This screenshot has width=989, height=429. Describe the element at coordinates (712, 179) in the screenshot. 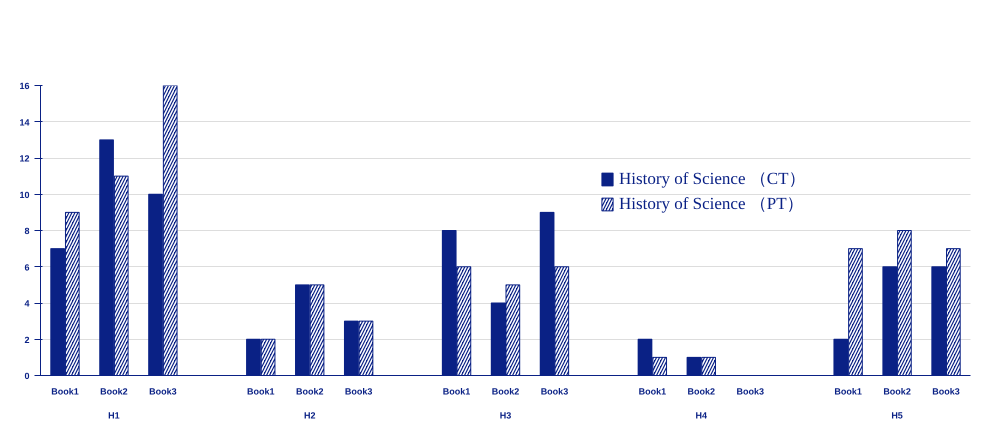

I see `legend-label: History of Science （CT）` at that location.